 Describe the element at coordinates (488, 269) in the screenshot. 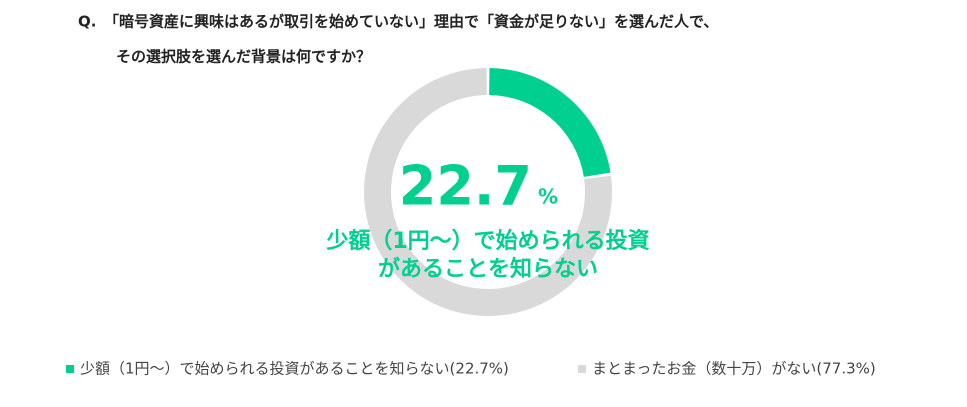

I see `center-label: があることを知らない` at that location.